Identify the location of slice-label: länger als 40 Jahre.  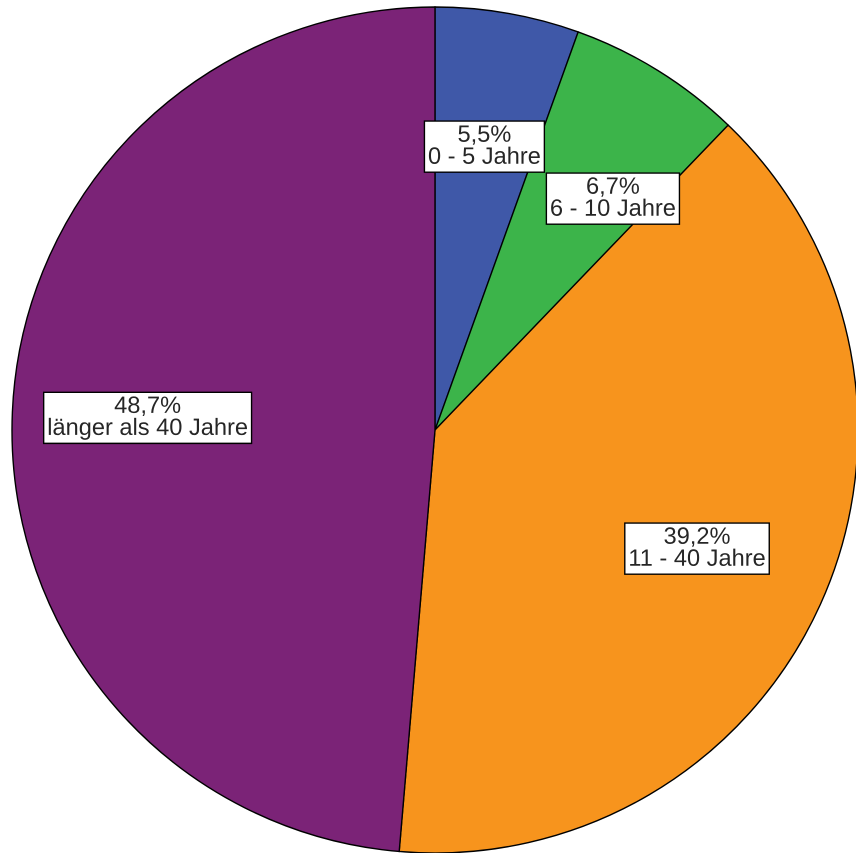
(147, 429).